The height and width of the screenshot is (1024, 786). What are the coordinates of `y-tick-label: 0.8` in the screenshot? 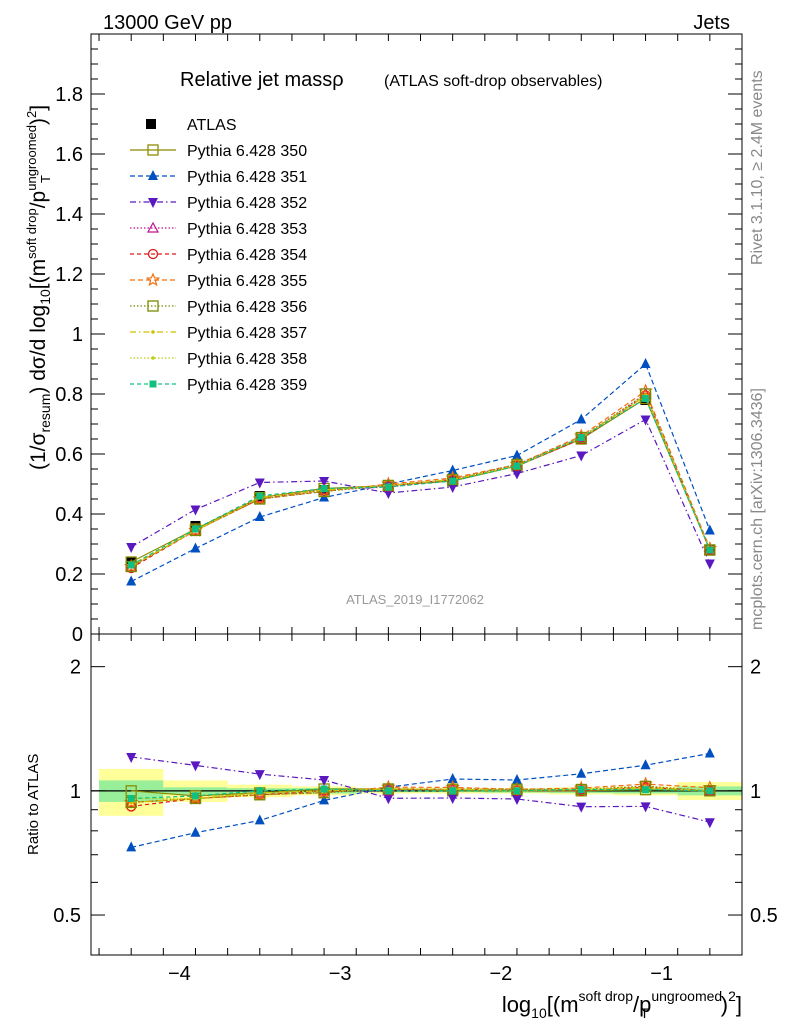 It's located at (69, 395).